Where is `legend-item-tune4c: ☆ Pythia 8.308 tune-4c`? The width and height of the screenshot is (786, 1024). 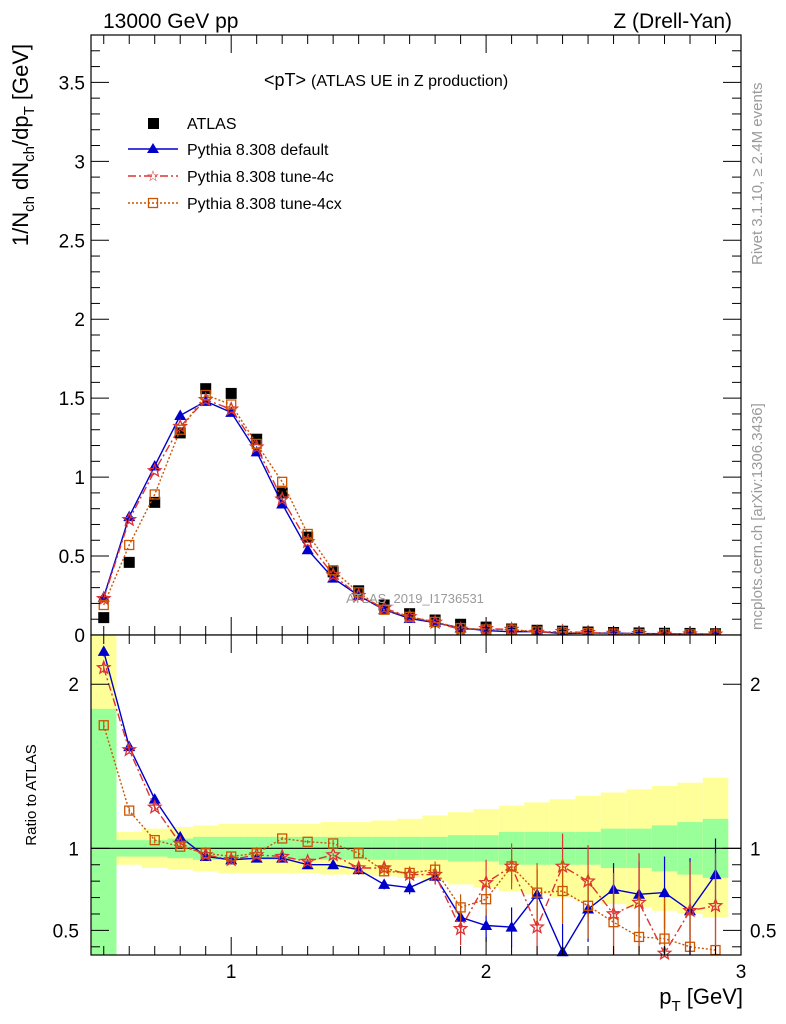 legend-item-tune4c: ☆ Pythia 8.308 tune-4c is located at coordinates (231, 177).